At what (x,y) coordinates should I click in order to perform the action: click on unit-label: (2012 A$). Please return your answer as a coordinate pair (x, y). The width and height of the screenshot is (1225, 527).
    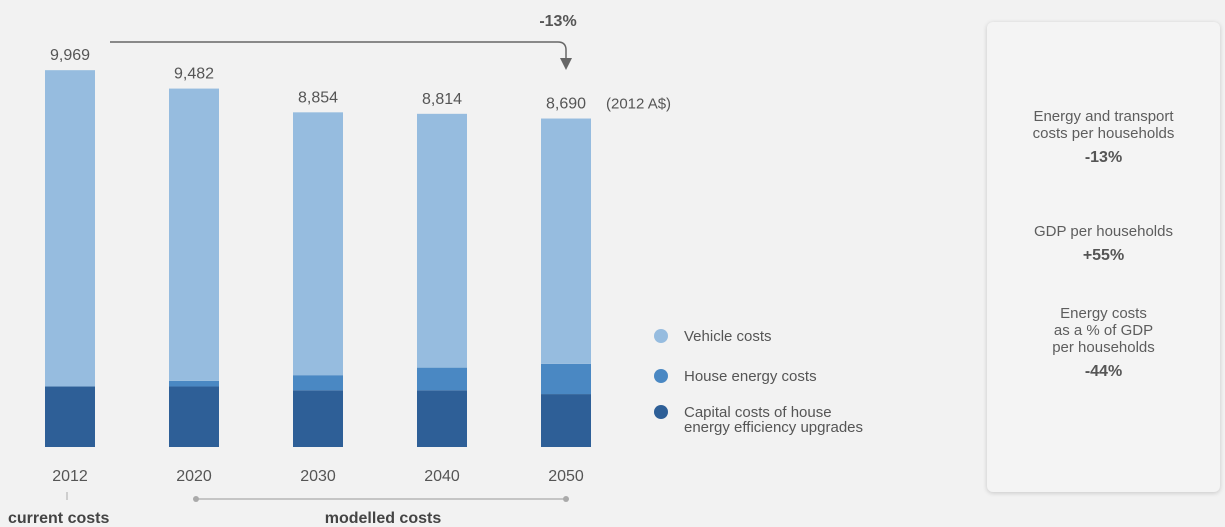
    Looking at the image, I should click on (638, 104).